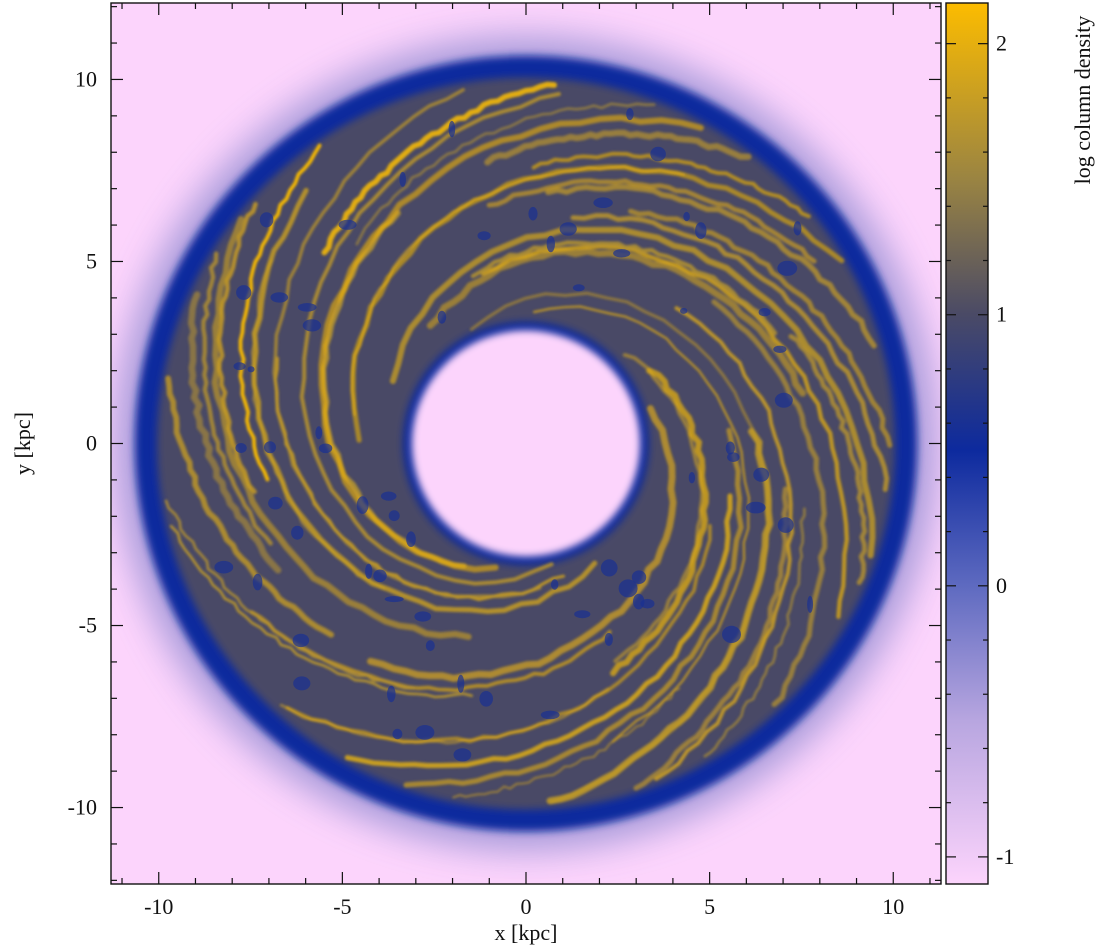  What do you see at coordinates (1001, 43) in the screenshot?
I see `colorbar-tick-label: 2` at bounding box center [1001, 43].